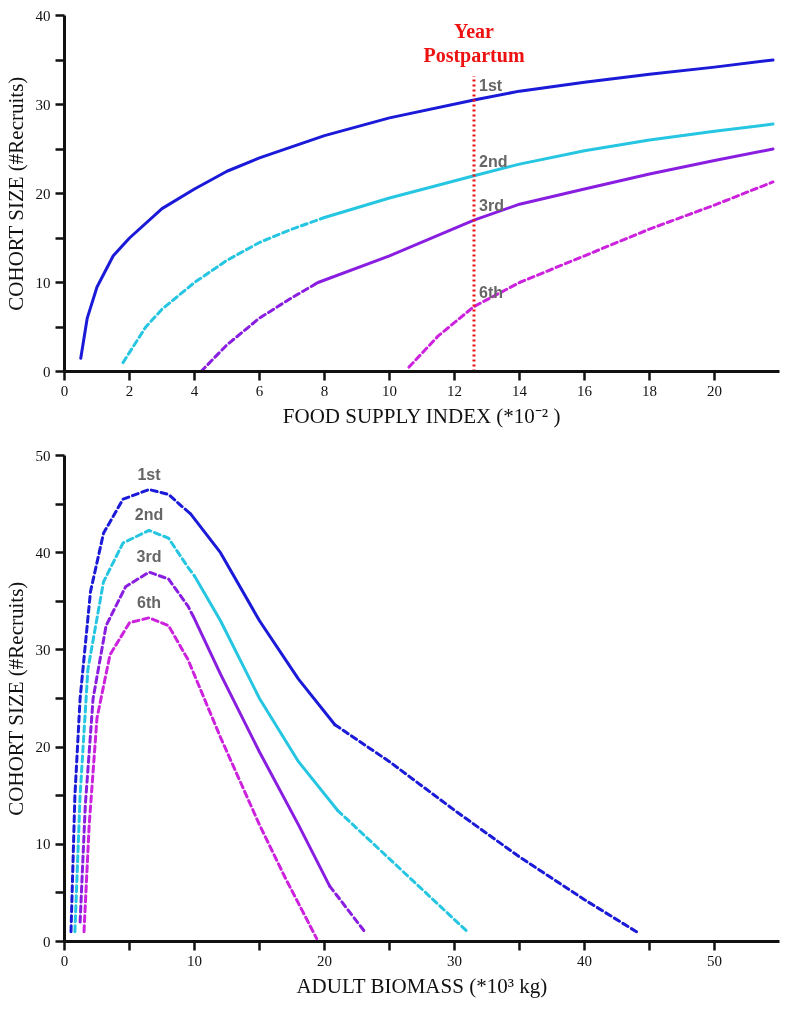 The width and height of the screenshot is (789, 1010). I want to click on x-tick-label: 8, so click(324, 390).